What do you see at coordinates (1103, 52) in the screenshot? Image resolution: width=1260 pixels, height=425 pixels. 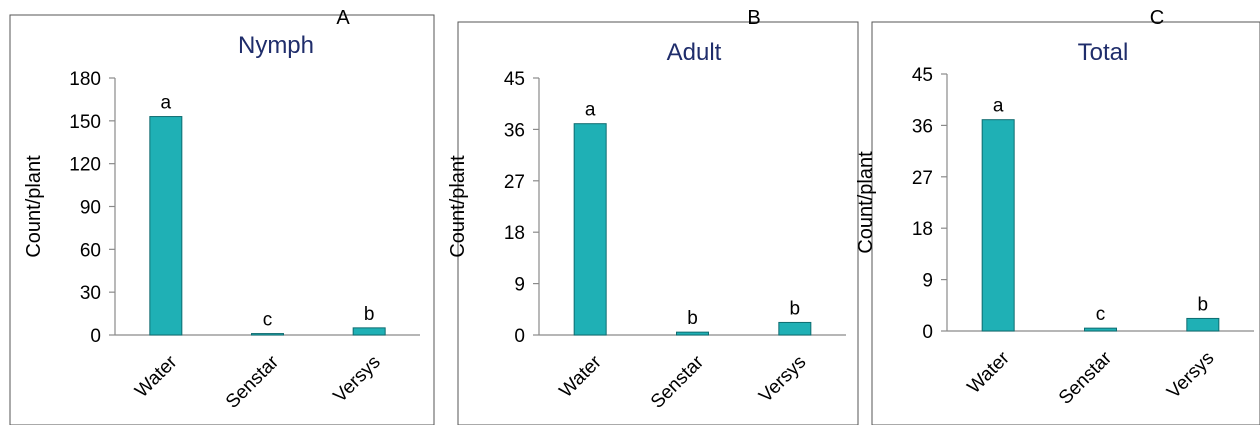 I see `chart-title: Total` at bounding box center [1103, 52].